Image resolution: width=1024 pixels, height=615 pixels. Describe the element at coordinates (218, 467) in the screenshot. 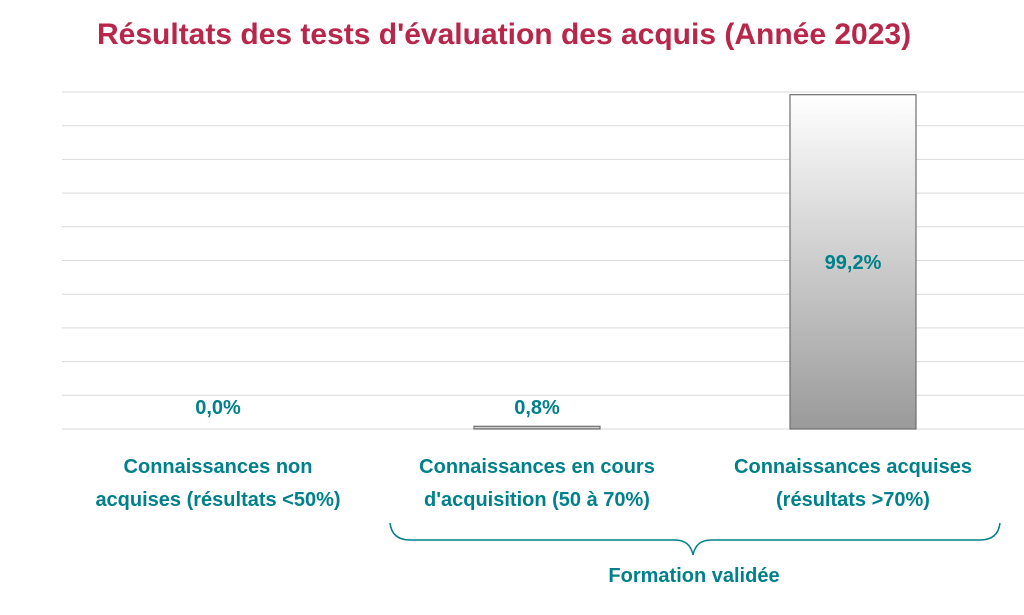

I see `category-label-1-line-1: Connaissances non` at that location.